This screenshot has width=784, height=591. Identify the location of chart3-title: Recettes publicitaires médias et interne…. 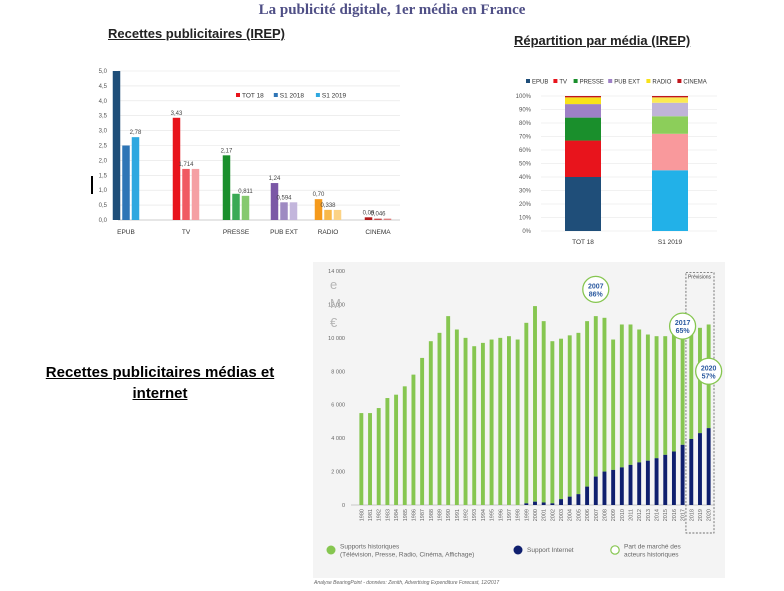
(160, 383).